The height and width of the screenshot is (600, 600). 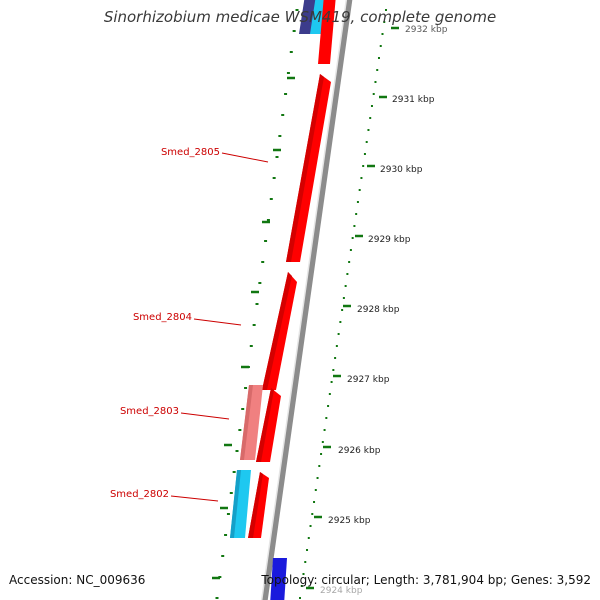 I want to click on tick-label: 2924 kbp, so click(x=341, y=591).